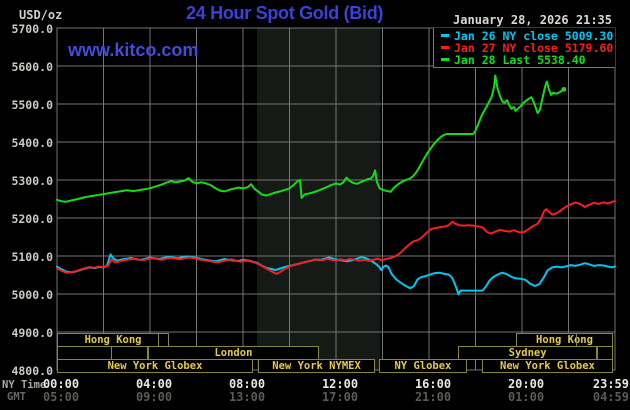  What do you see at coordinates (610, 396) in the screenshot?
I see `x-tick-gmt: 04:59` at bounding box center [610, 396].